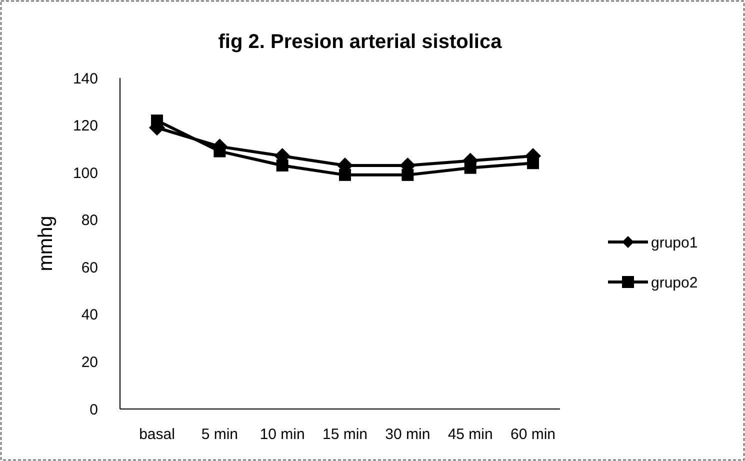  What do you see at coordinates (345, 434) in the screenshot?
I see `x-tick-label: 15 min` at bounding box center [345, 434].